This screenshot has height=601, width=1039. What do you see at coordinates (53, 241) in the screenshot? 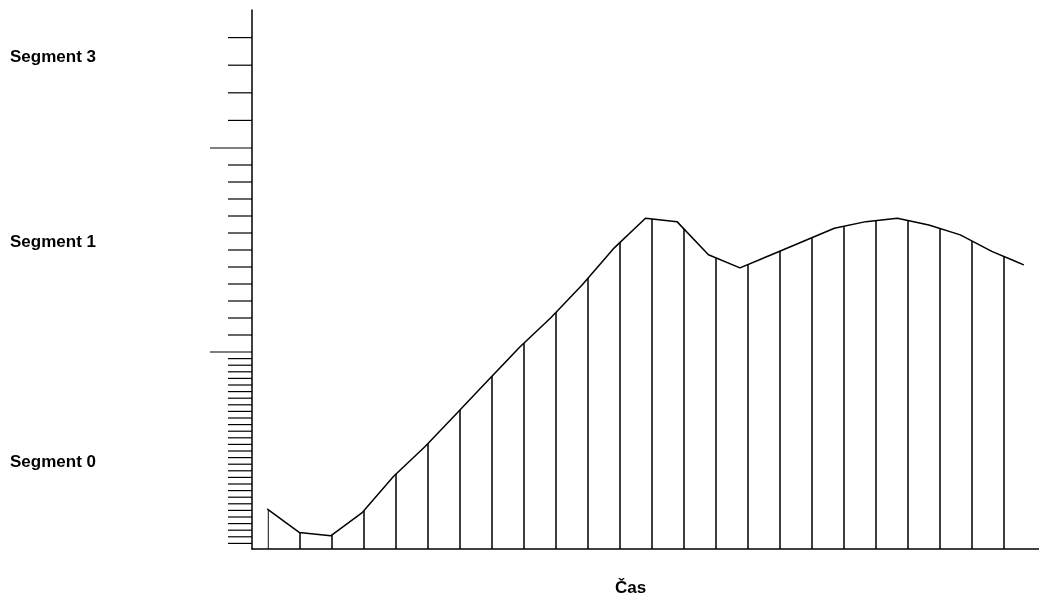
I see `text: Segment 1` at bounding box center [53, 241].